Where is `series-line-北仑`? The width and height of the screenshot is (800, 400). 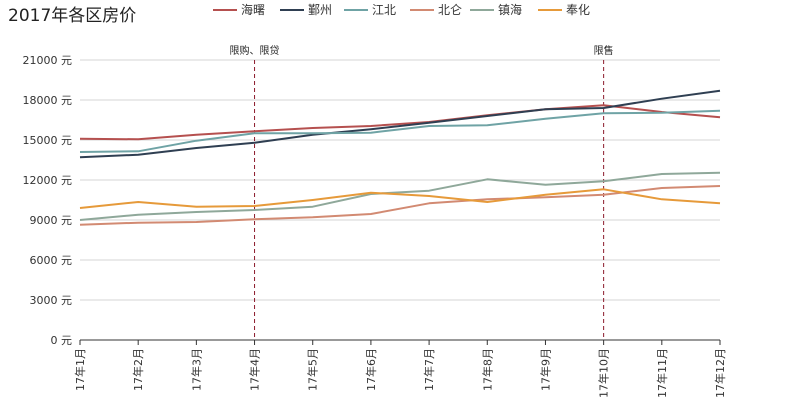
series-line-北仑 is located at coordinates (400, 205).